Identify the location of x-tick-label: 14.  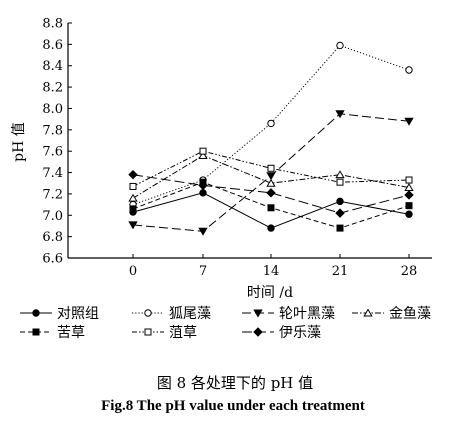
(271, 271).